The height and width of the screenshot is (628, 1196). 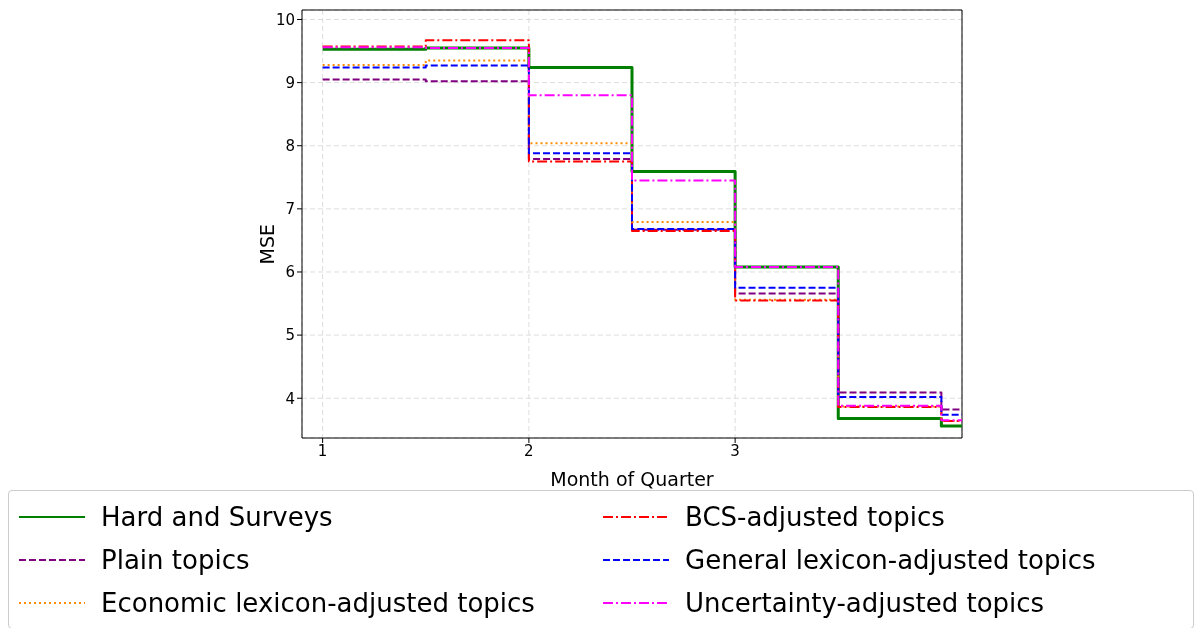 I want to click on x-axis-title: Month of Quarter, so click(x=632, y=479).